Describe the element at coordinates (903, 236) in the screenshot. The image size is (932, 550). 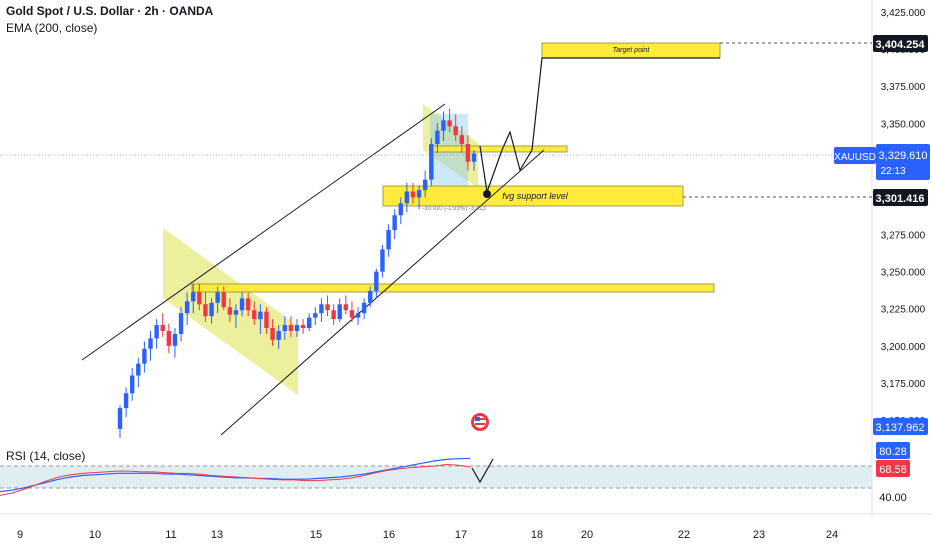
I see `price-tick-label: 3,275.000` at that location.